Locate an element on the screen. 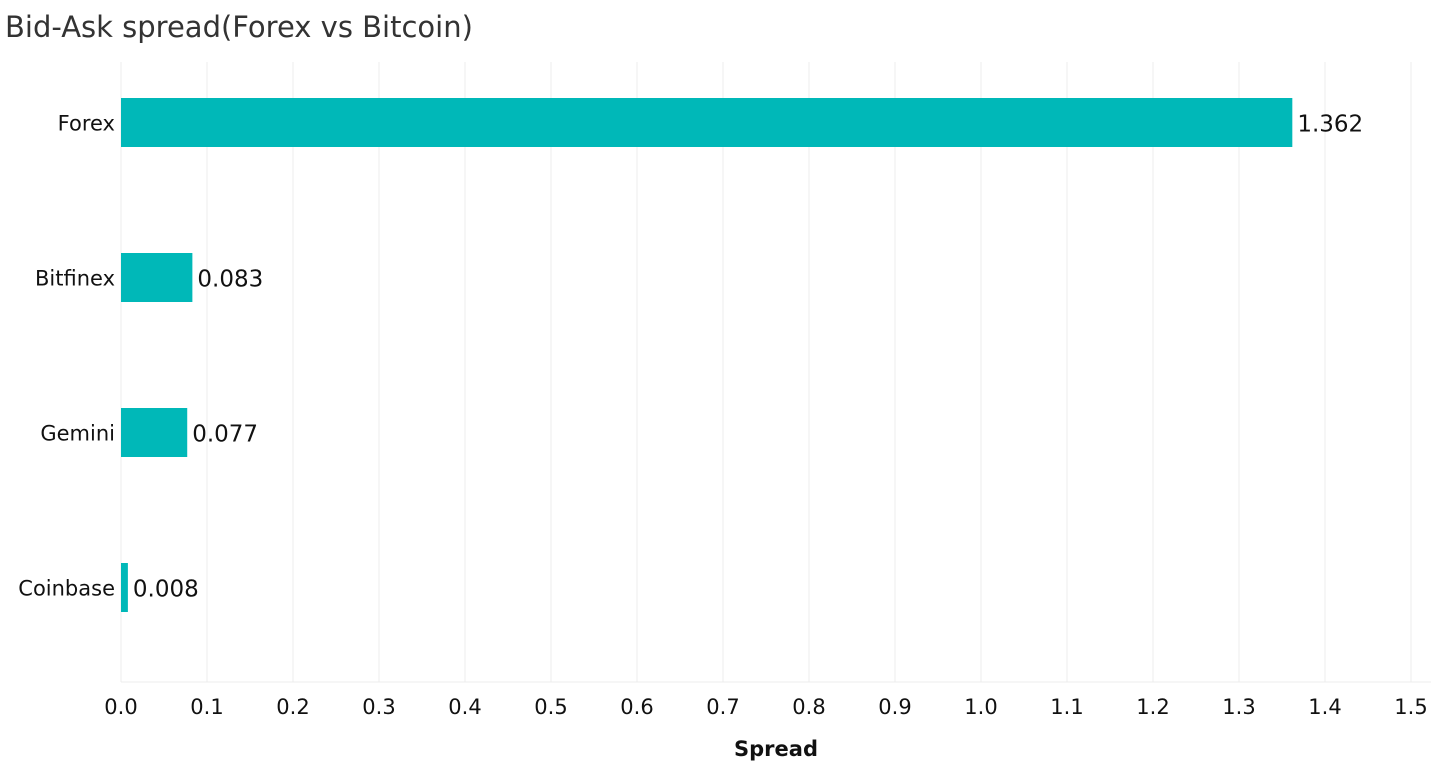 The image size is (1432, 771). x-tick-label-5: 0.5 is located at coordinates (550, 707).